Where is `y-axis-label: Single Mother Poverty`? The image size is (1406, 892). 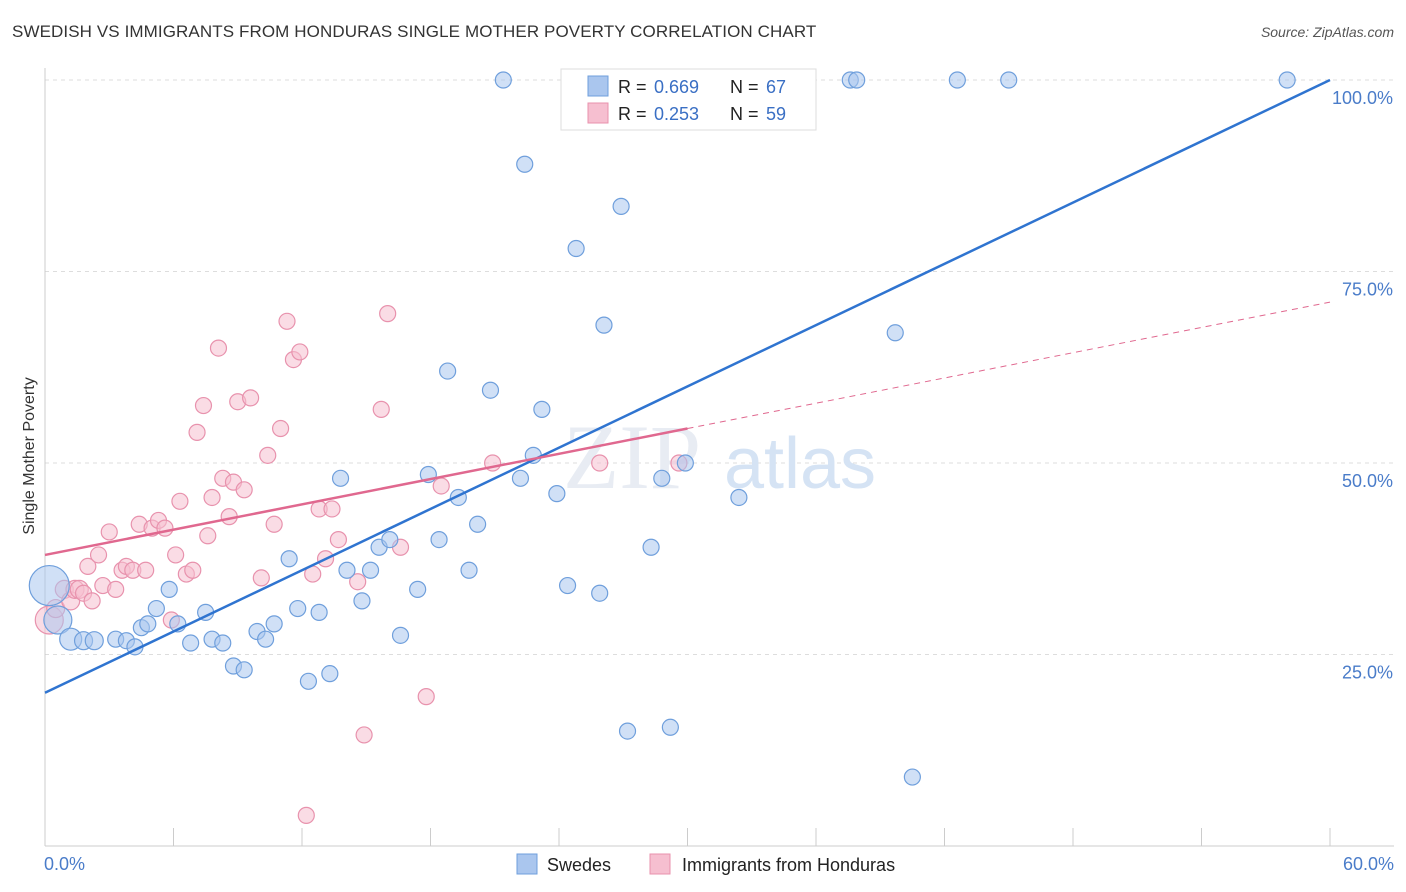
y-axis-label: Single Mother Poverty is located at coordinates (29, 455).